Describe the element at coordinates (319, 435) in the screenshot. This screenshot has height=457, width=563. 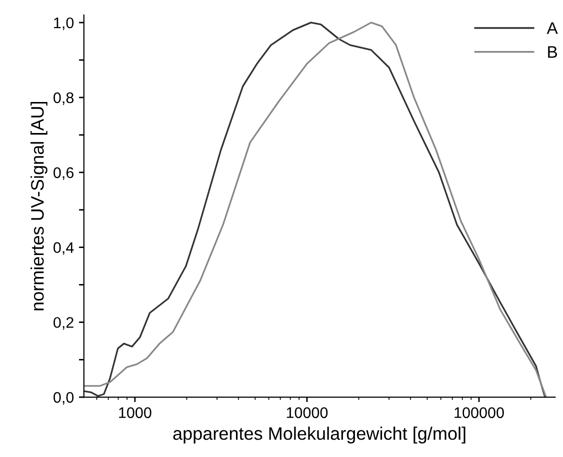
I see `x-axis-title: apparentes Molekulargewicht [g/mol]` at that location.